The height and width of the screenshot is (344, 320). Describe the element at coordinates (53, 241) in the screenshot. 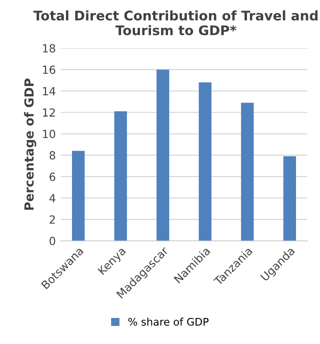

I see `y-tick-label: 0` at that location.